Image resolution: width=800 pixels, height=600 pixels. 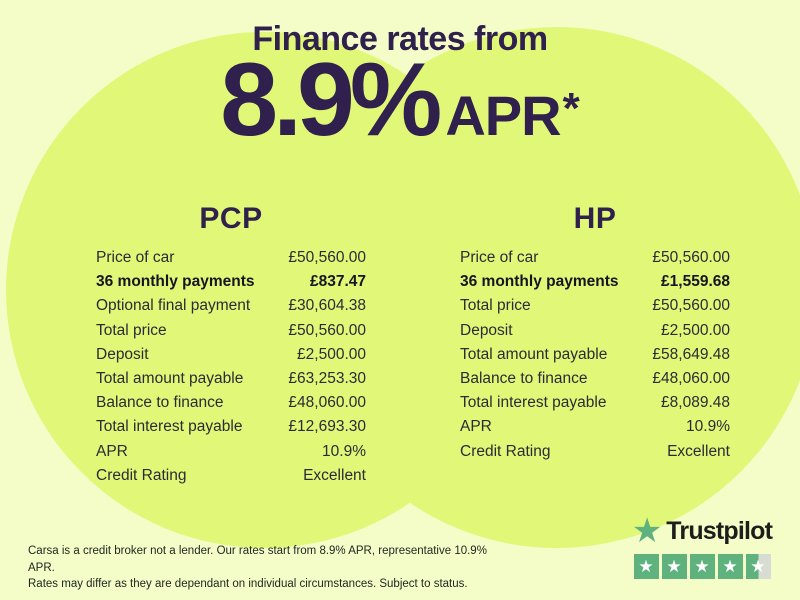 I want to click on table-row: Total interest payable £8,089.48, so click(x=595, y=406).